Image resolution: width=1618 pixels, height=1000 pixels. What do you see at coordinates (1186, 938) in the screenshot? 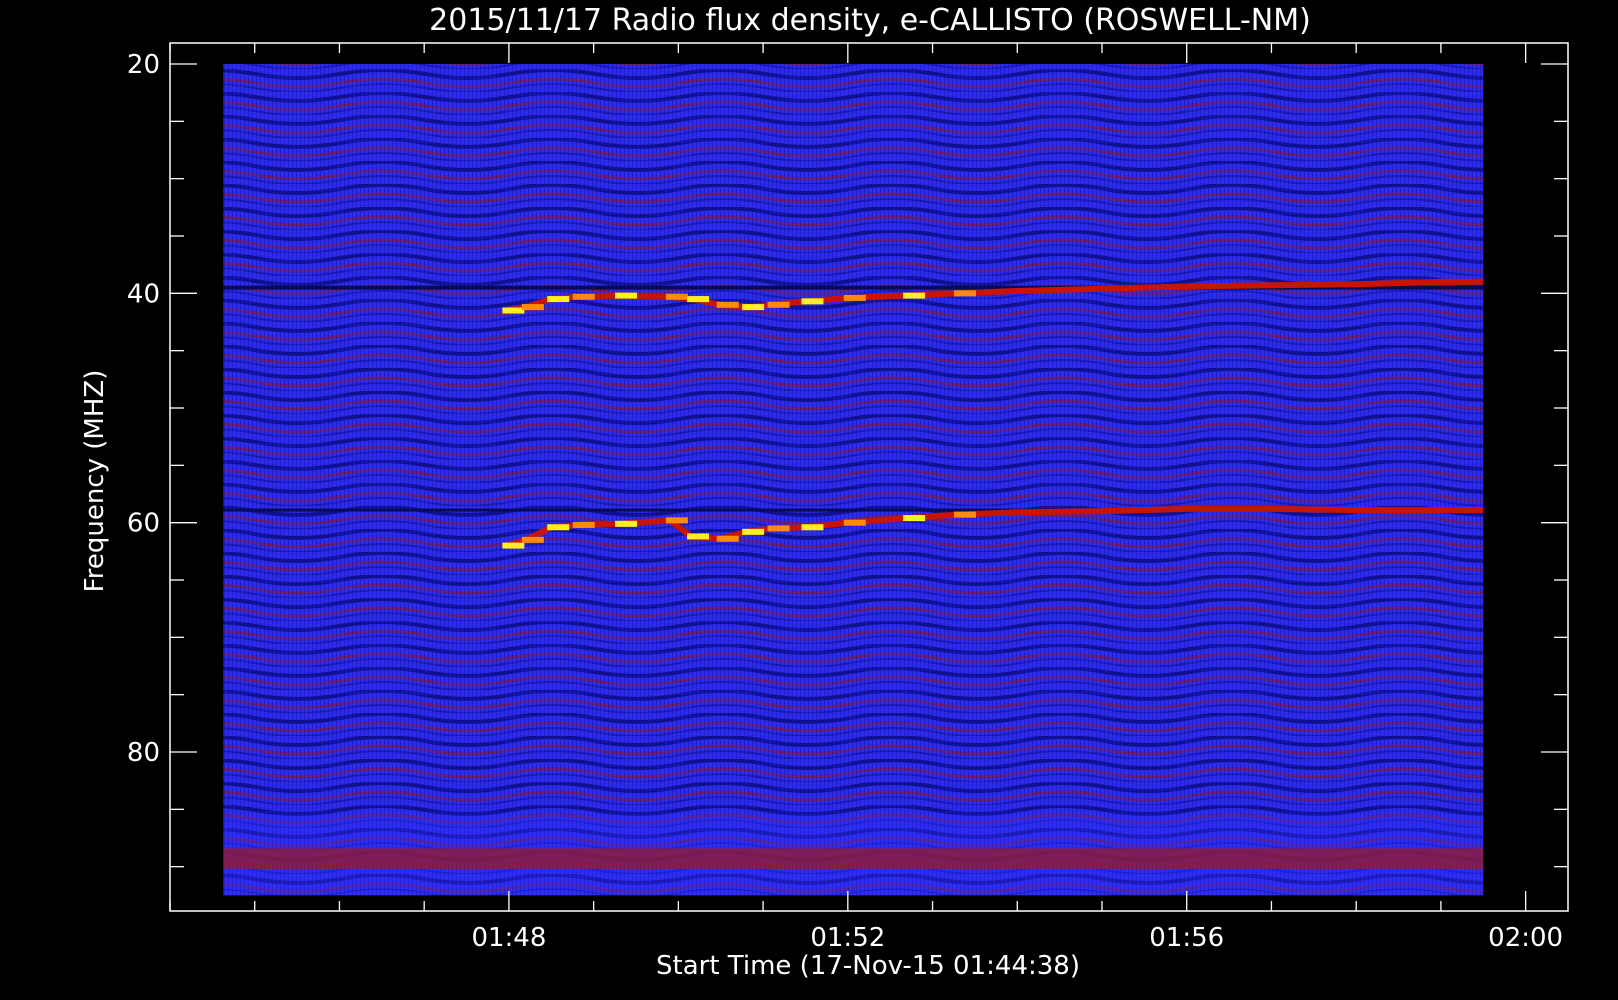
I see `x-tick-label: 01:56` at bounding box center [1186, 938].